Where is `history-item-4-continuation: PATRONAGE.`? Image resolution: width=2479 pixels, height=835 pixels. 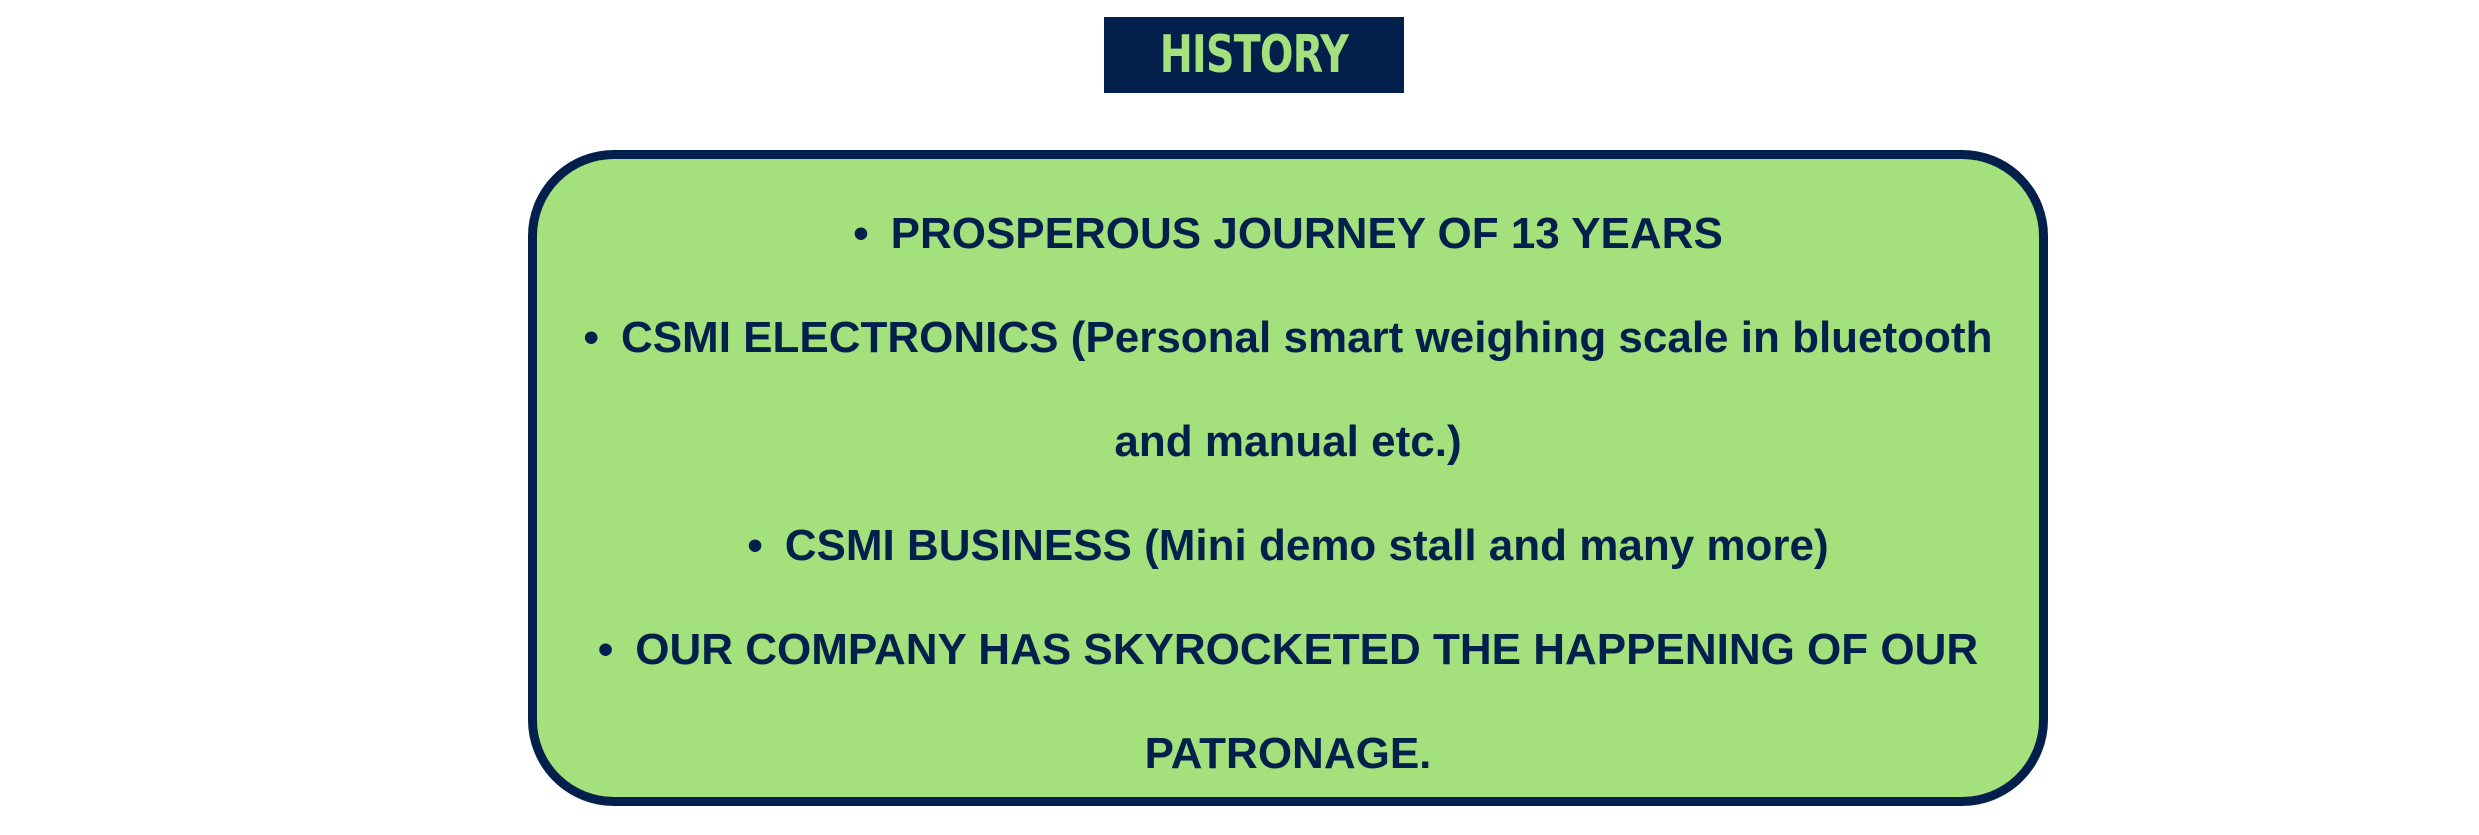
history-item-4-continuation: PATRONAGE. is located at coordinates (1288, 754).